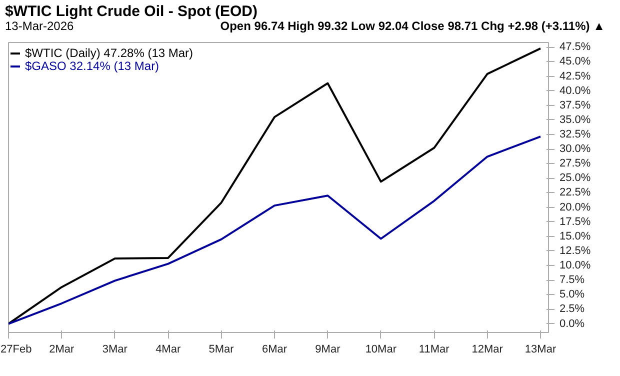 This screenshot has width=620, height=376. I want to click on y-tick-label: 15.0%, so click(575, 236).